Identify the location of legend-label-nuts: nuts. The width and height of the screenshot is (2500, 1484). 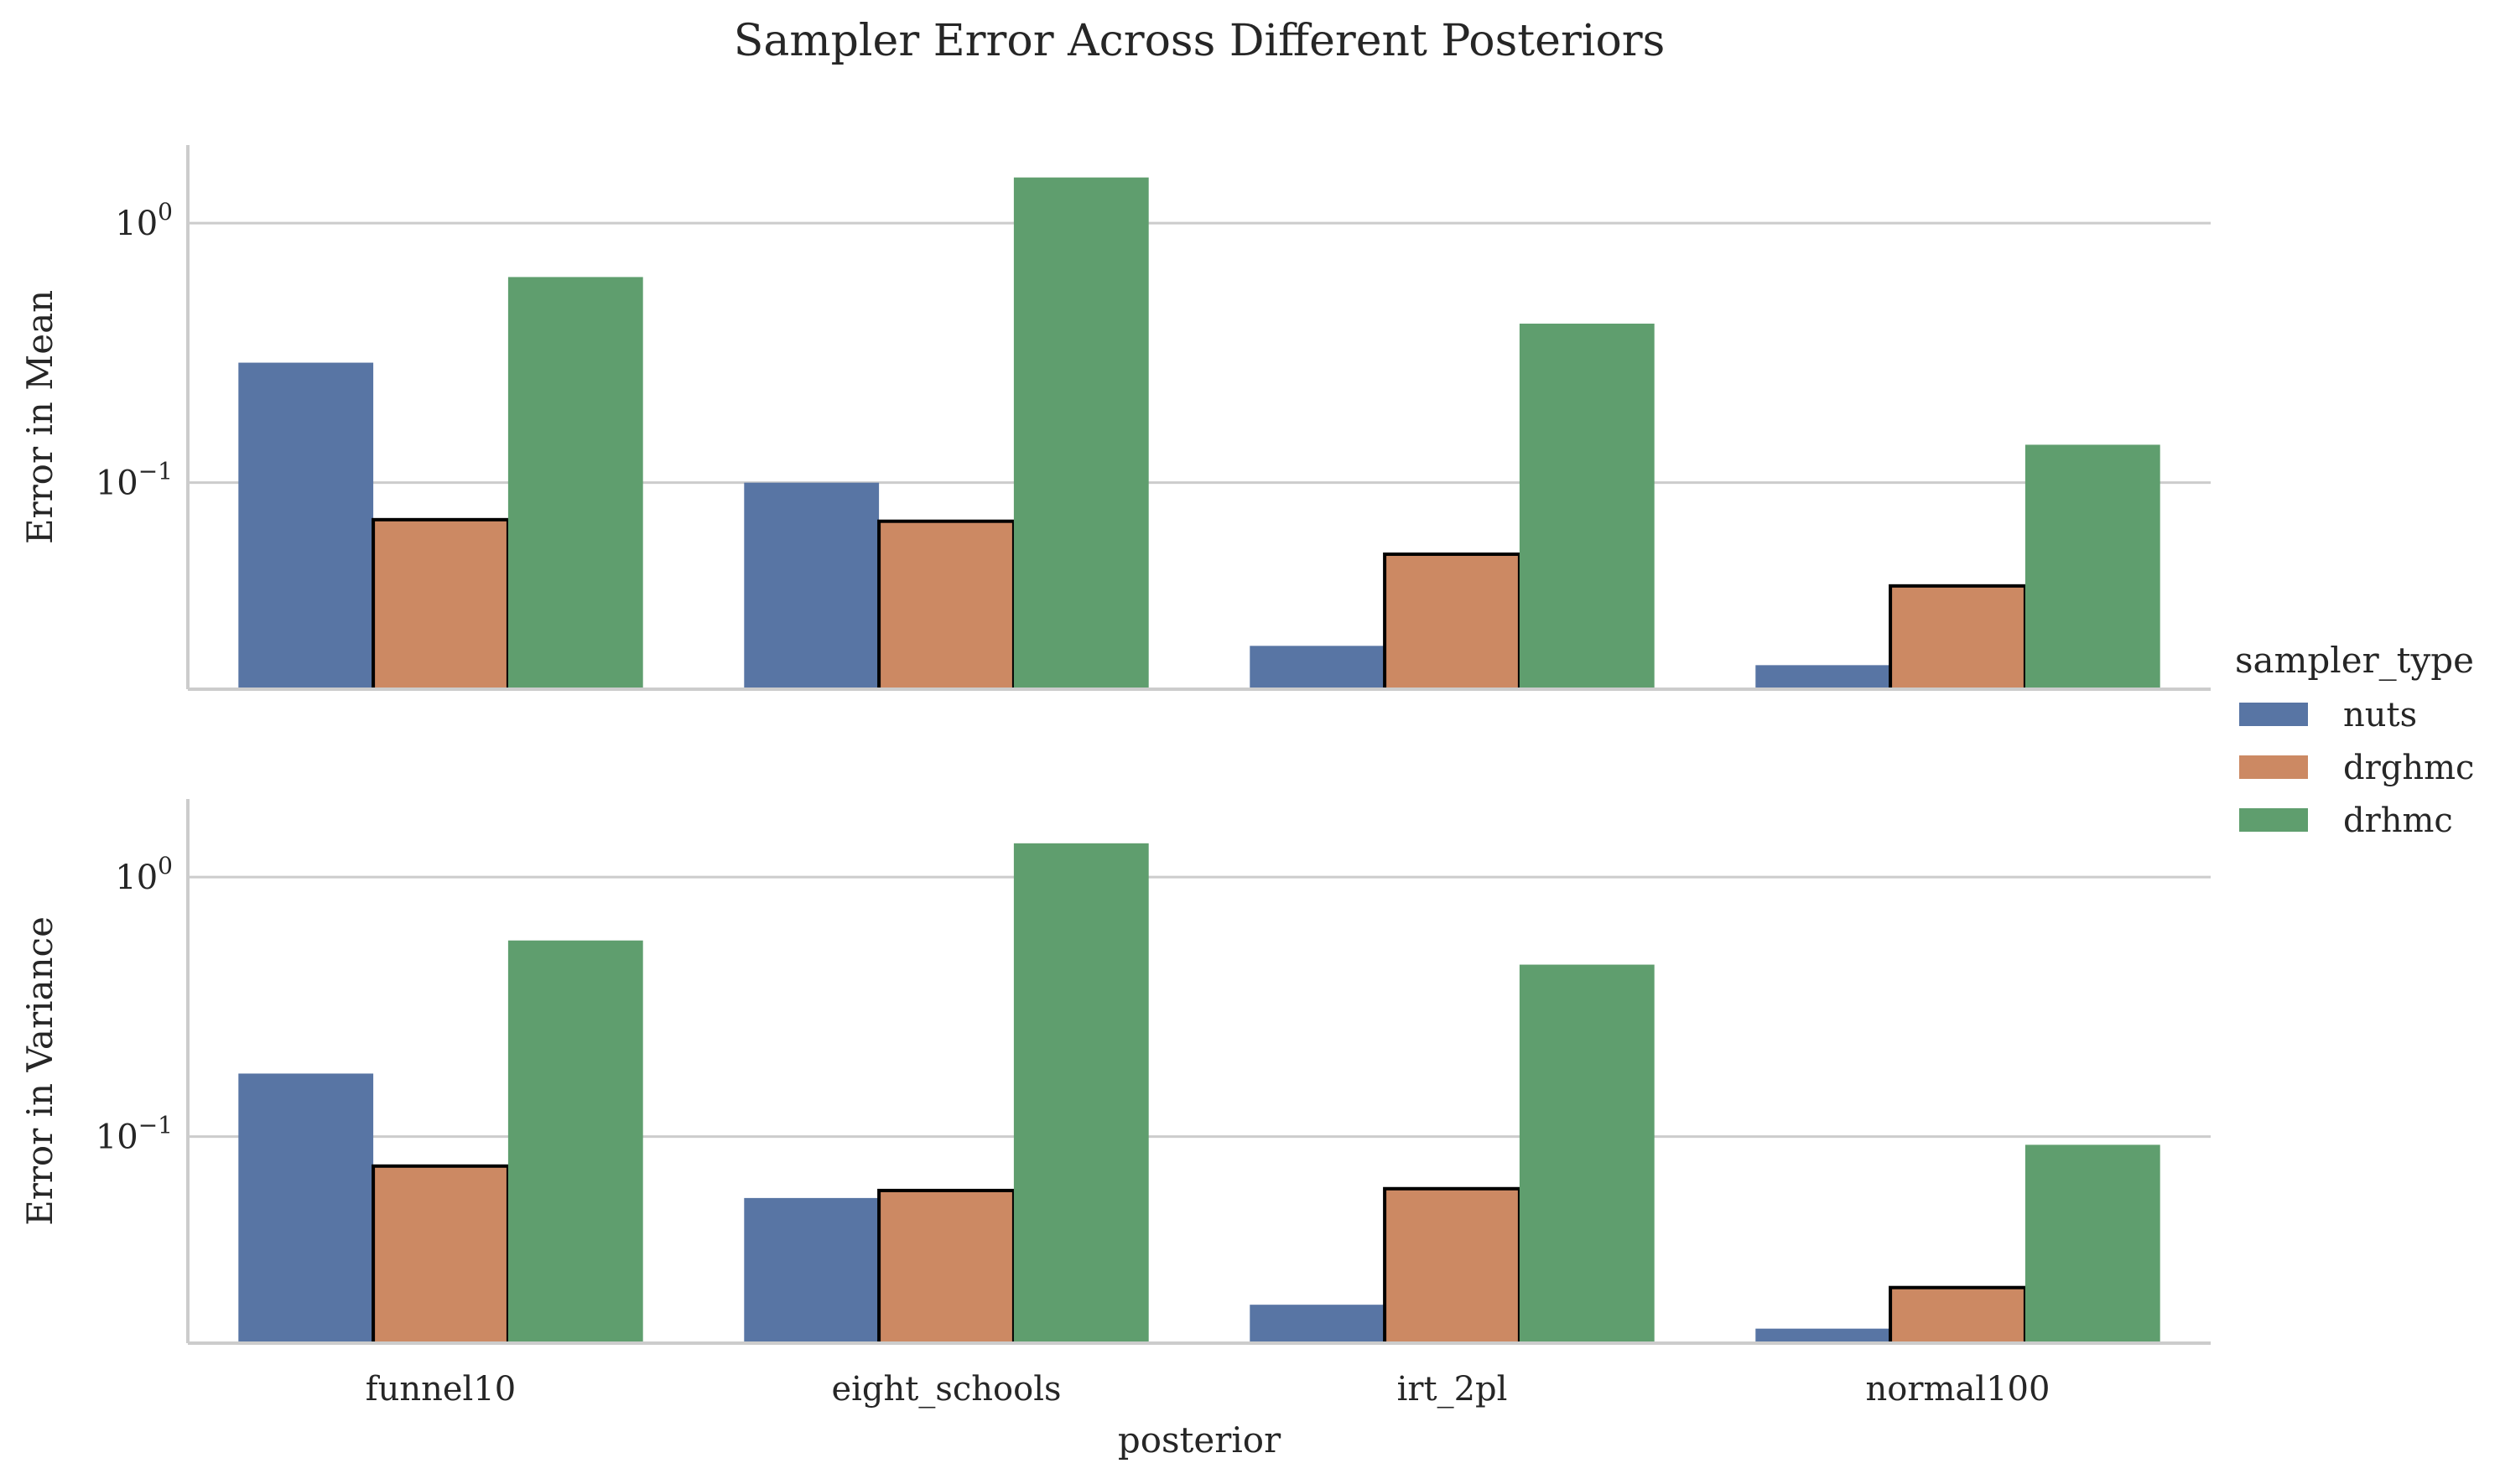
(2380, 715).